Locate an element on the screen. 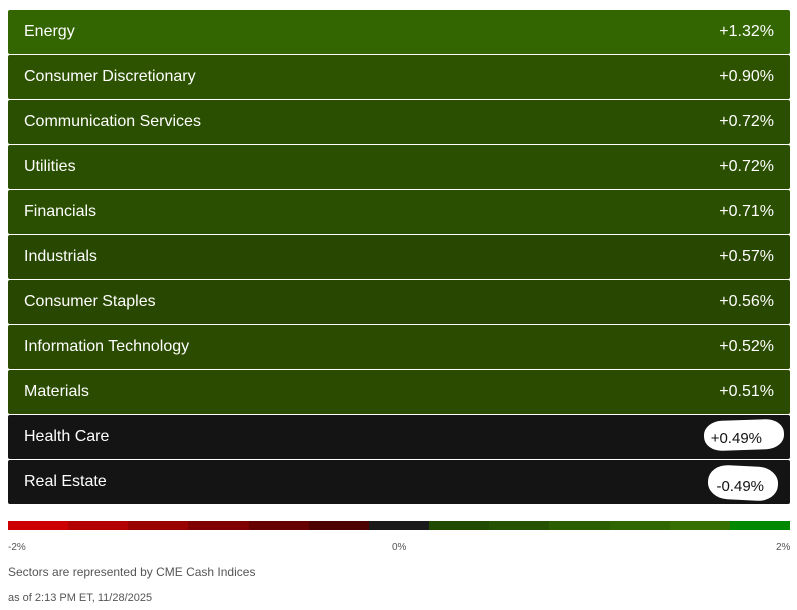 This screenshot has height=610, width=797. sector-row-utilities: Utilities +0.72% is located at coordinates (399, 167).